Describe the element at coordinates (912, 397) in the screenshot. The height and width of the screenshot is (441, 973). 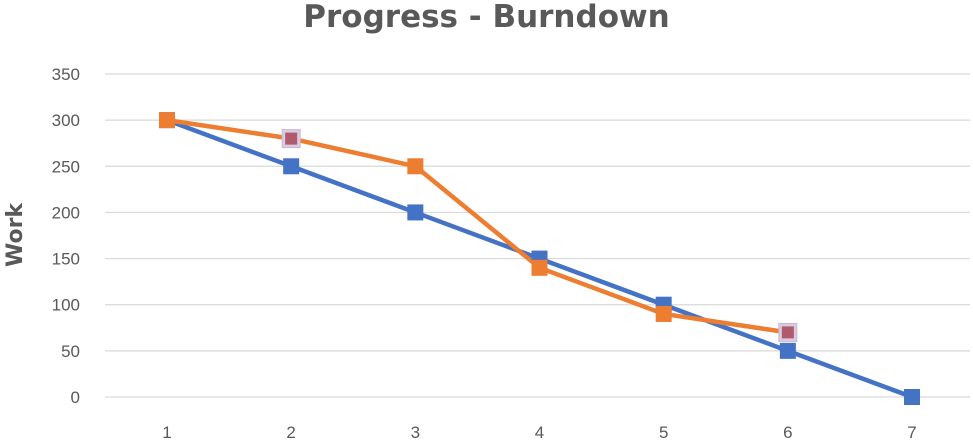
I see `series-1-point-7-marker` at that location.